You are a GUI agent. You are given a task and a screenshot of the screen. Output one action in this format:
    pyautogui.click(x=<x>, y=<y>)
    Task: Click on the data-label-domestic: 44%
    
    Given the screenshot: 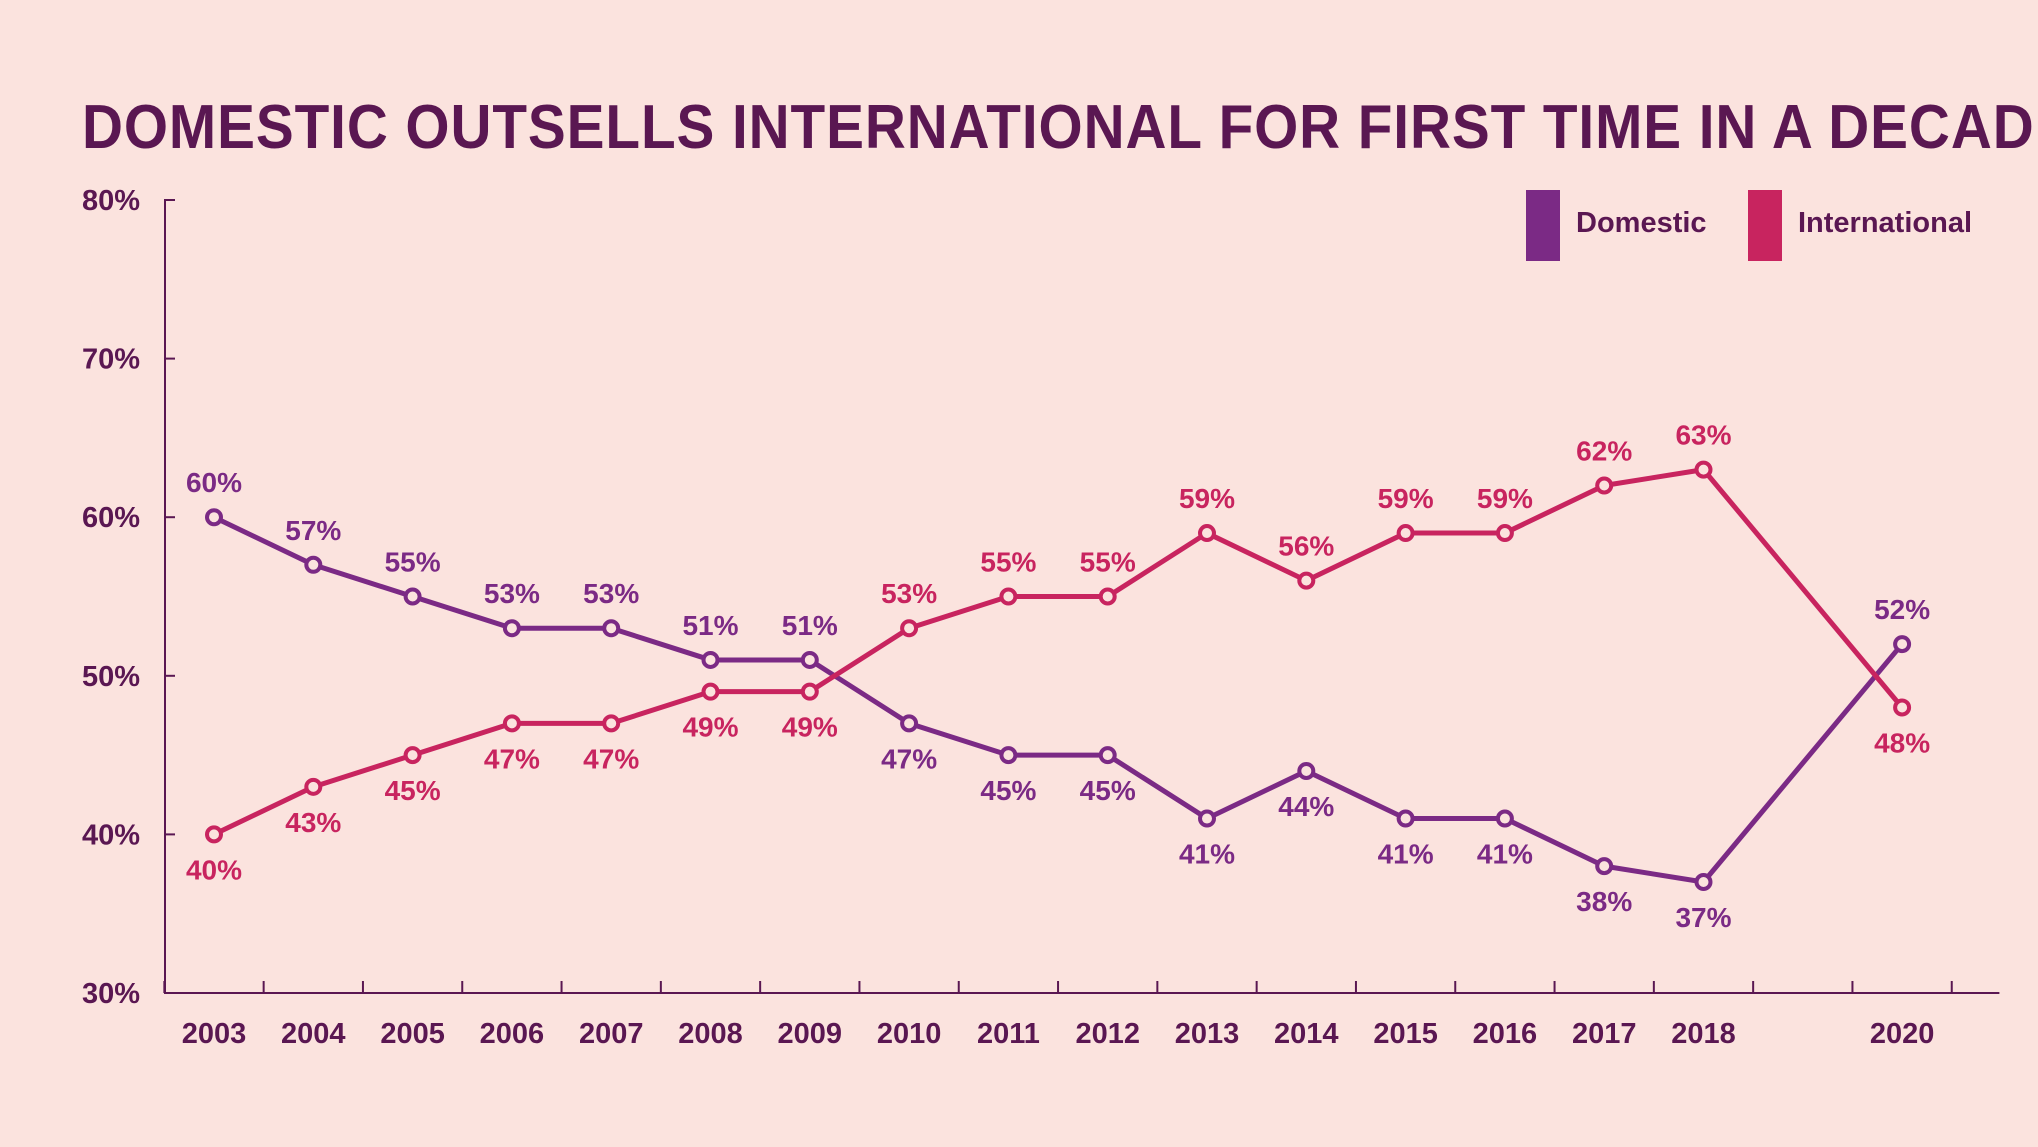 What is the action you would take?
    pyautogui.click(x=1306, y=806)
    